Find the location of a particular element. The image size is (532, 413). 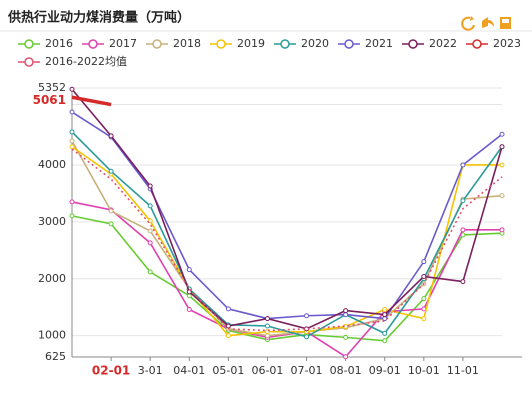

y-tick-label: 625 is located at coordinates (55, 356).